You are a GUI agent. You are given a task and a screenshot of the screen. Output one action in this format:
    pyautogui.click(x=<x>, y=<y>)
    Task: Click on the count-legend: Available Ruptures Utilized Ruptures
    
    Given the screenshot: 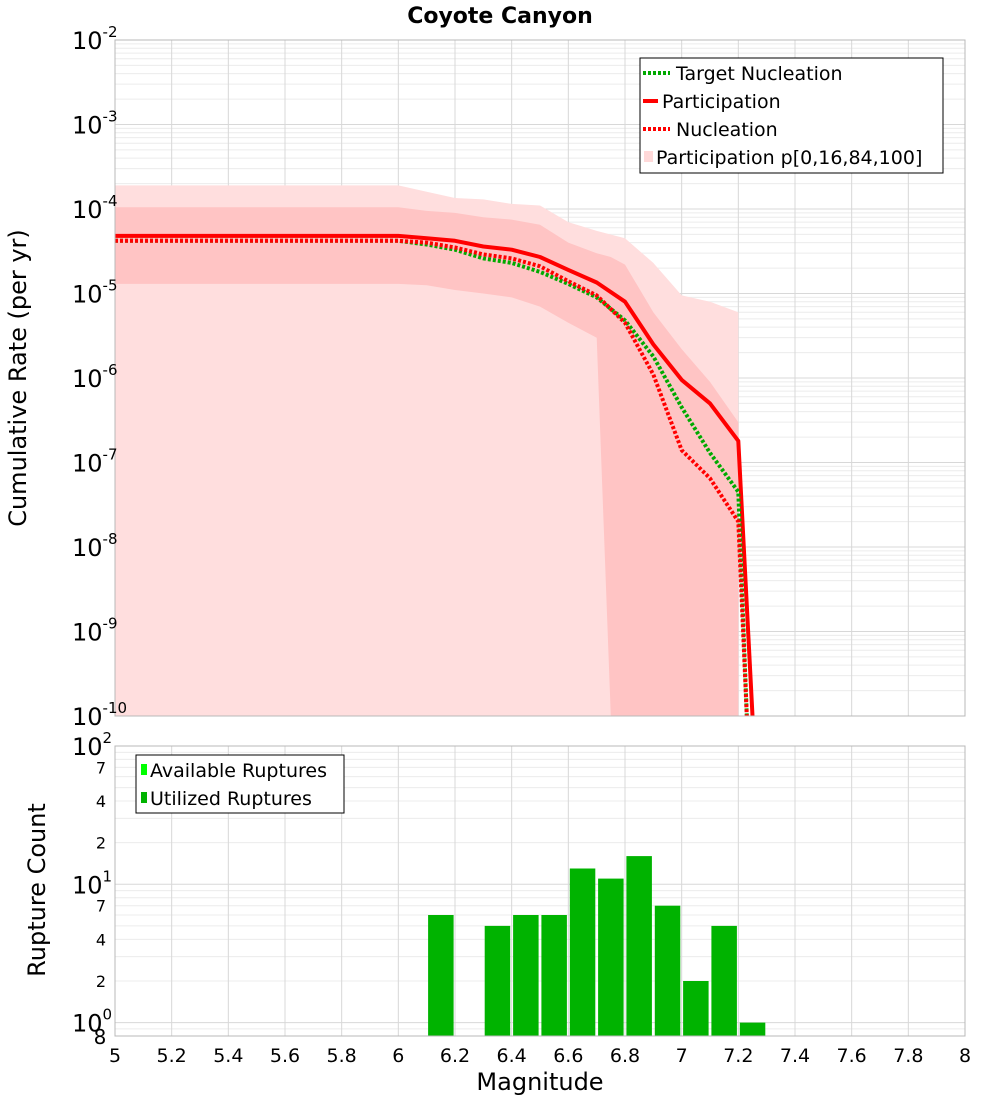 What is the action you would take?
    pyautogui.click(x=240, y=784)
    